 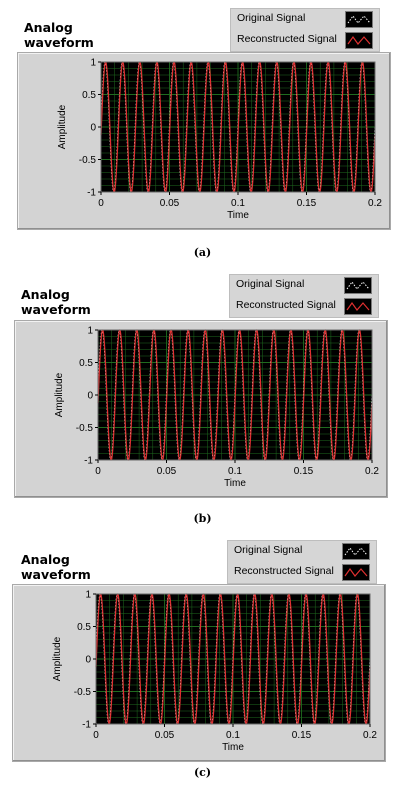 What do you see at coordinates (202, 772) in the screenshot?
I see `figure-caption: (c)` at bounding box center [202, 772].